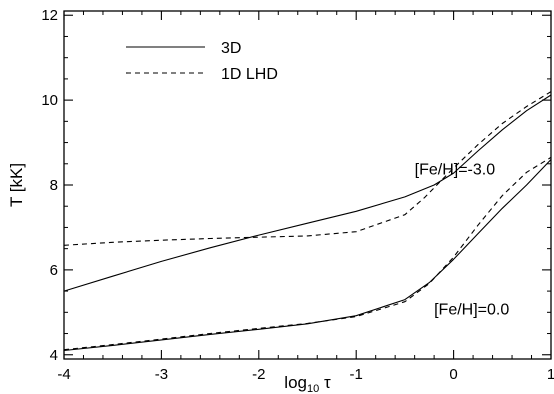  Describe the element at coordinates (453, 374) in the screenshot. I see `x-tick-label: 0` at that location.